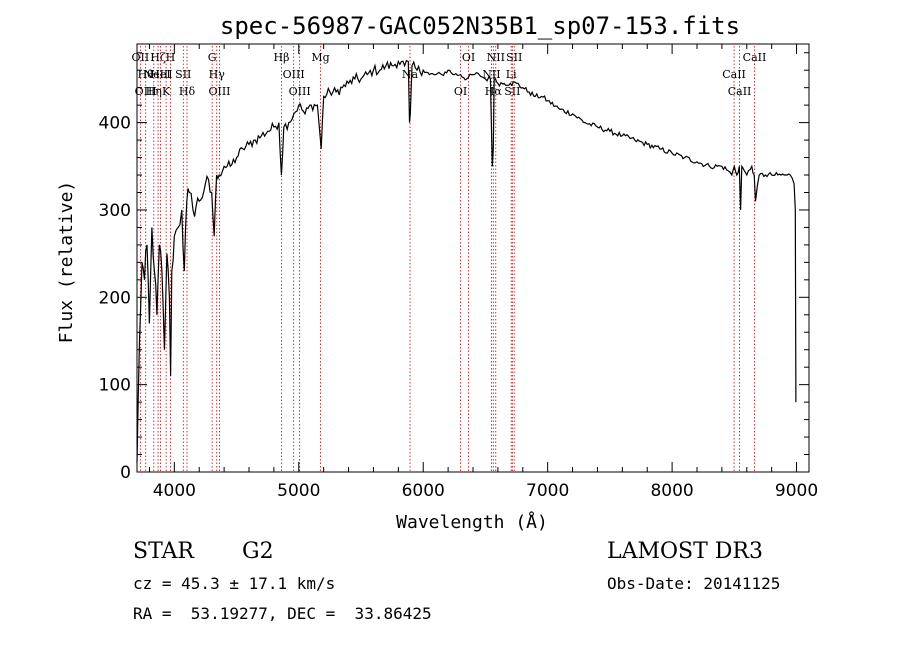  I want to click on x-tick-label: 4000, so click(174, 491).